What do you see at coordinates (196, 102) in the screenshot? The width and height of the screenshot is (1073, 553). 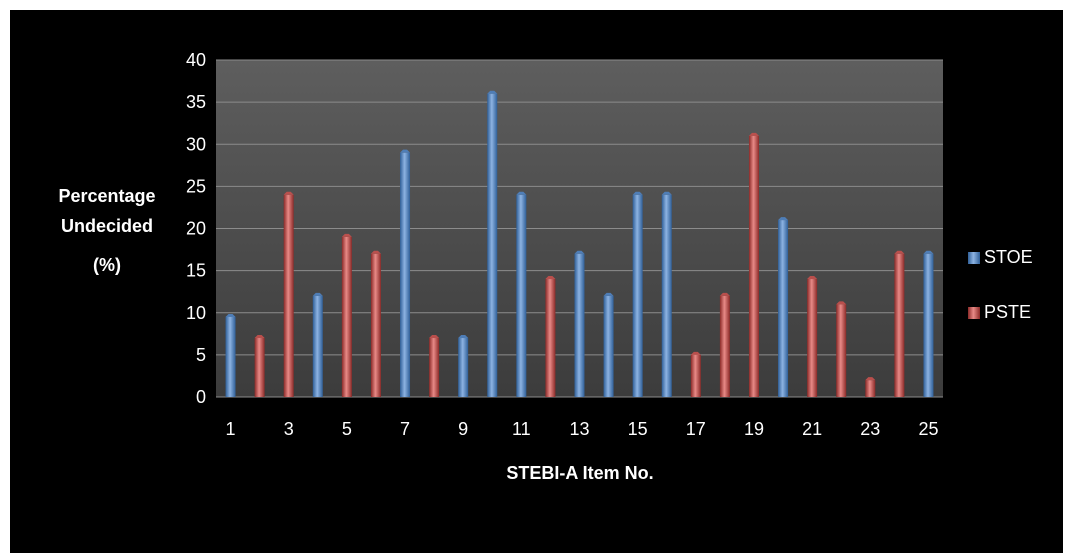 I see `y-tick-label: 35` at bounding box center [196, 102].